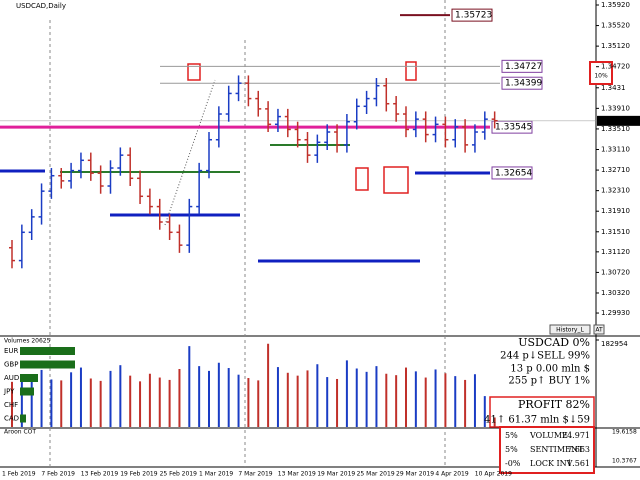 Image resolution: width=640 pixels, height=480 pixels. What do you see at coordinates (615, 67) in the screenshot?
I see `y-tick-label: 1.34720` at bounding box center [615, 67].